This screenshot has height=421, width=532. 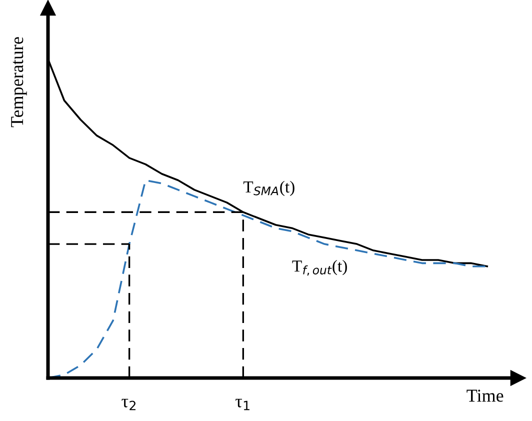 What do you see at coordinates (485, 396) in the screenshot?
I see `x-axis-title: Time` at bounding box center [485, 396].